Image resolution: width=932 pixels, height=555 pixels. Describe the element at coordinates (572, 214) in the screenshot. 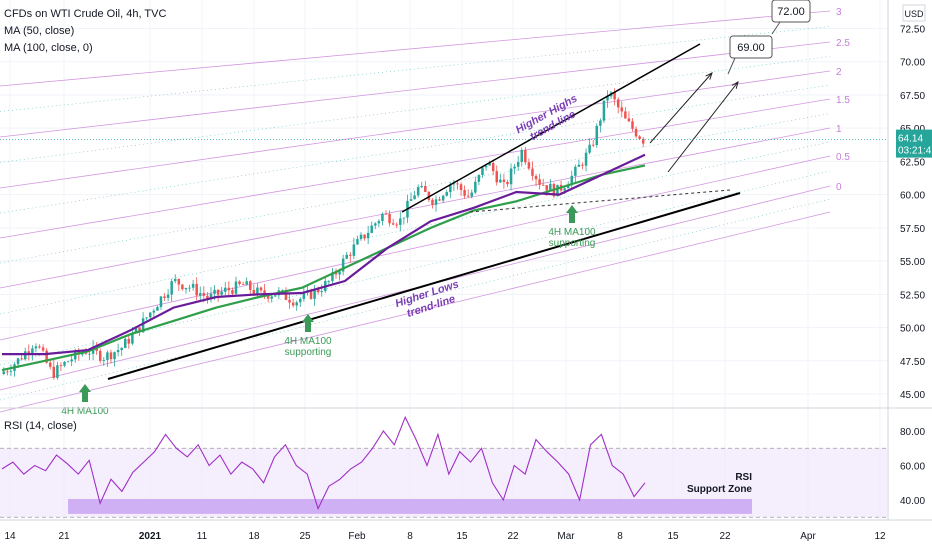

I see `support-arrow-icon` at that location.